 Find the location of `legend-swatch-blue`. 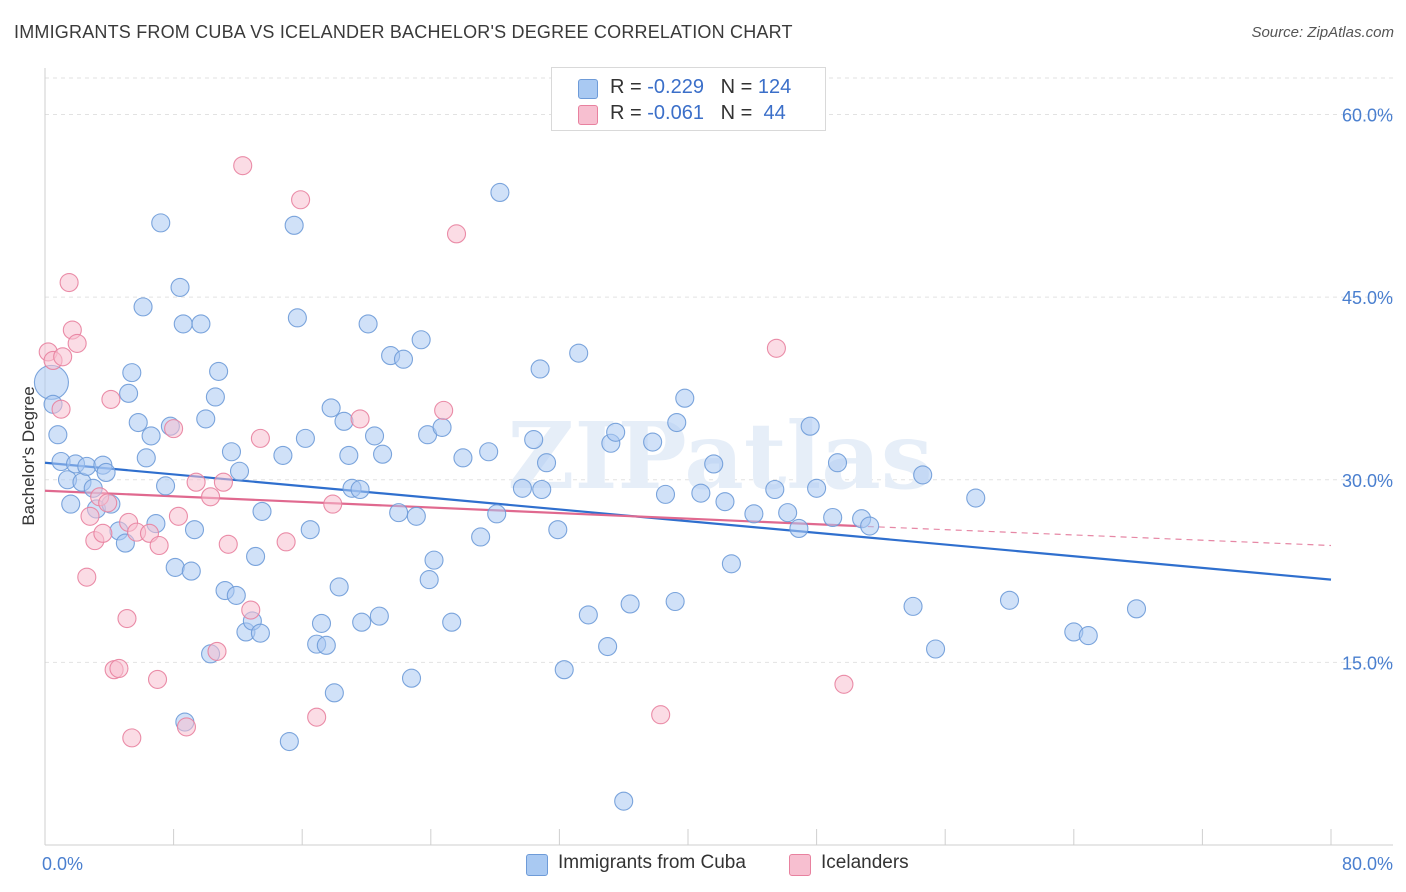

legend-swatch-blue is located at coordinates (537, 865).